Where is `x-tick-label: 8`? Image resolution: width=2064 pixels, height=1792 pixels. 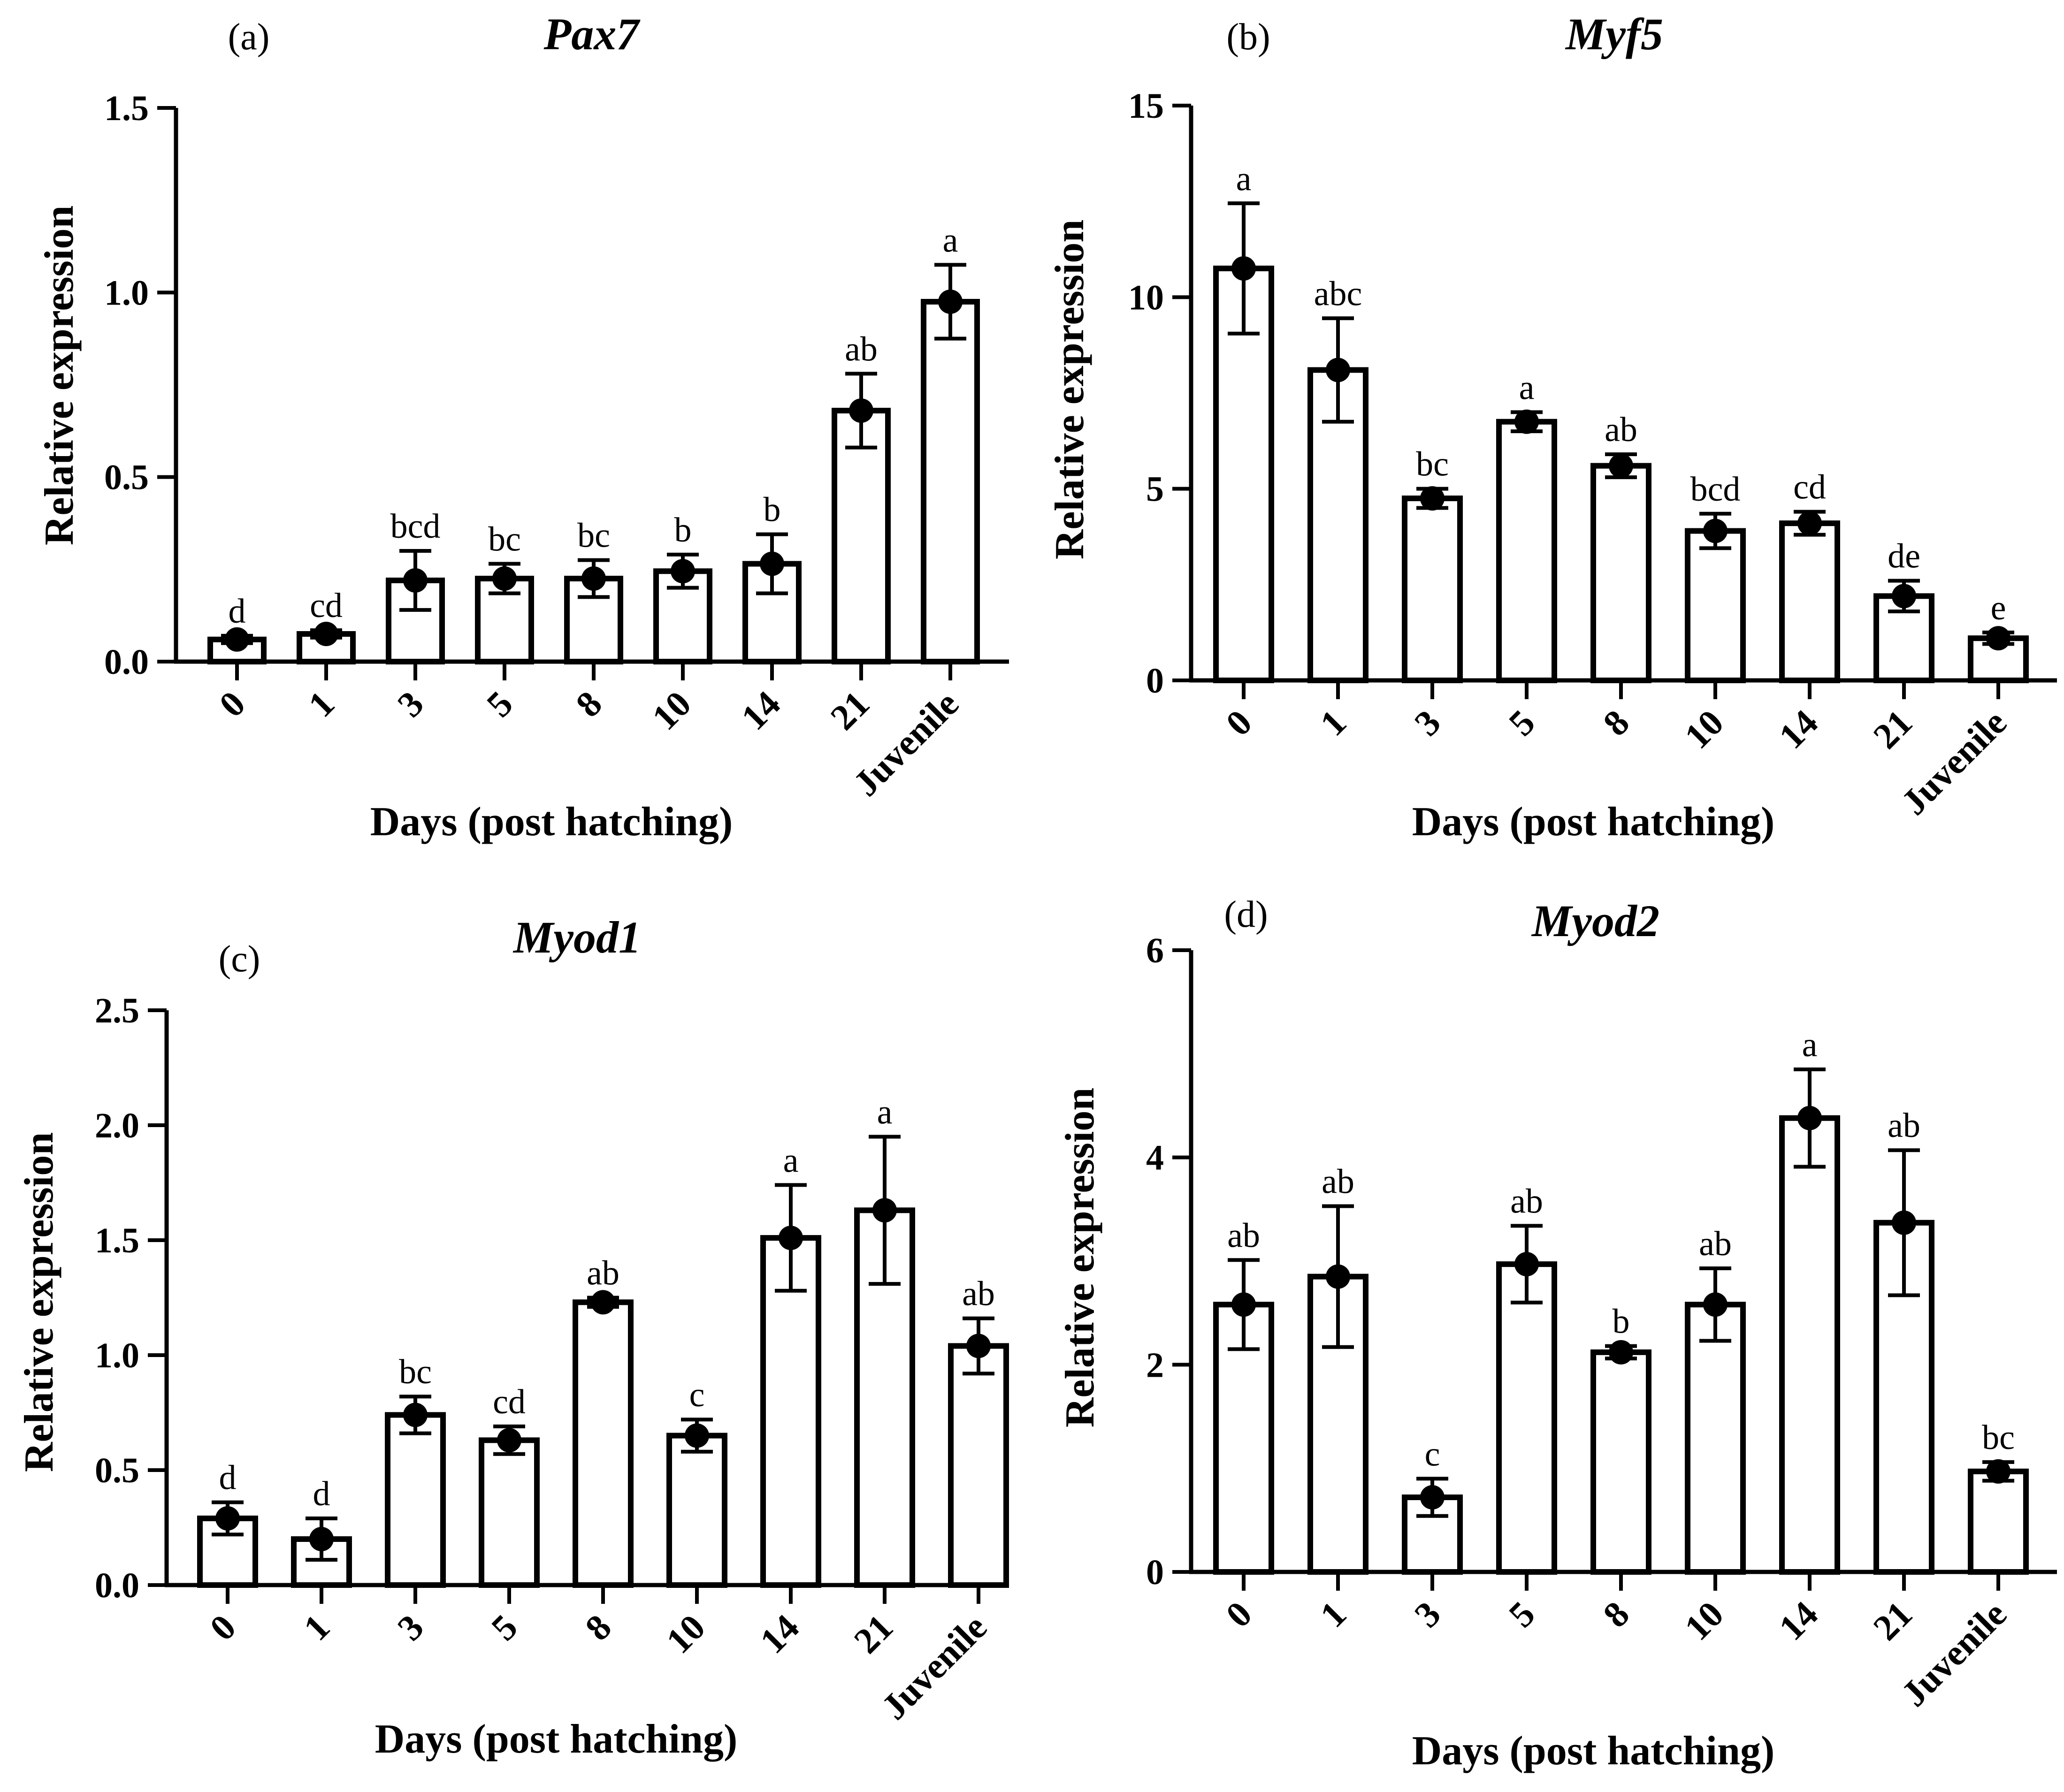 x-tick-label: 8 is located at coordinates (1616, 1614).